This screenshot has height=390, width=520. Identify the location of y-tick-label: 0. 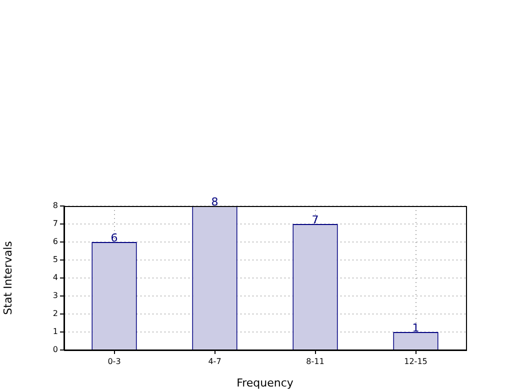
(55, 349).